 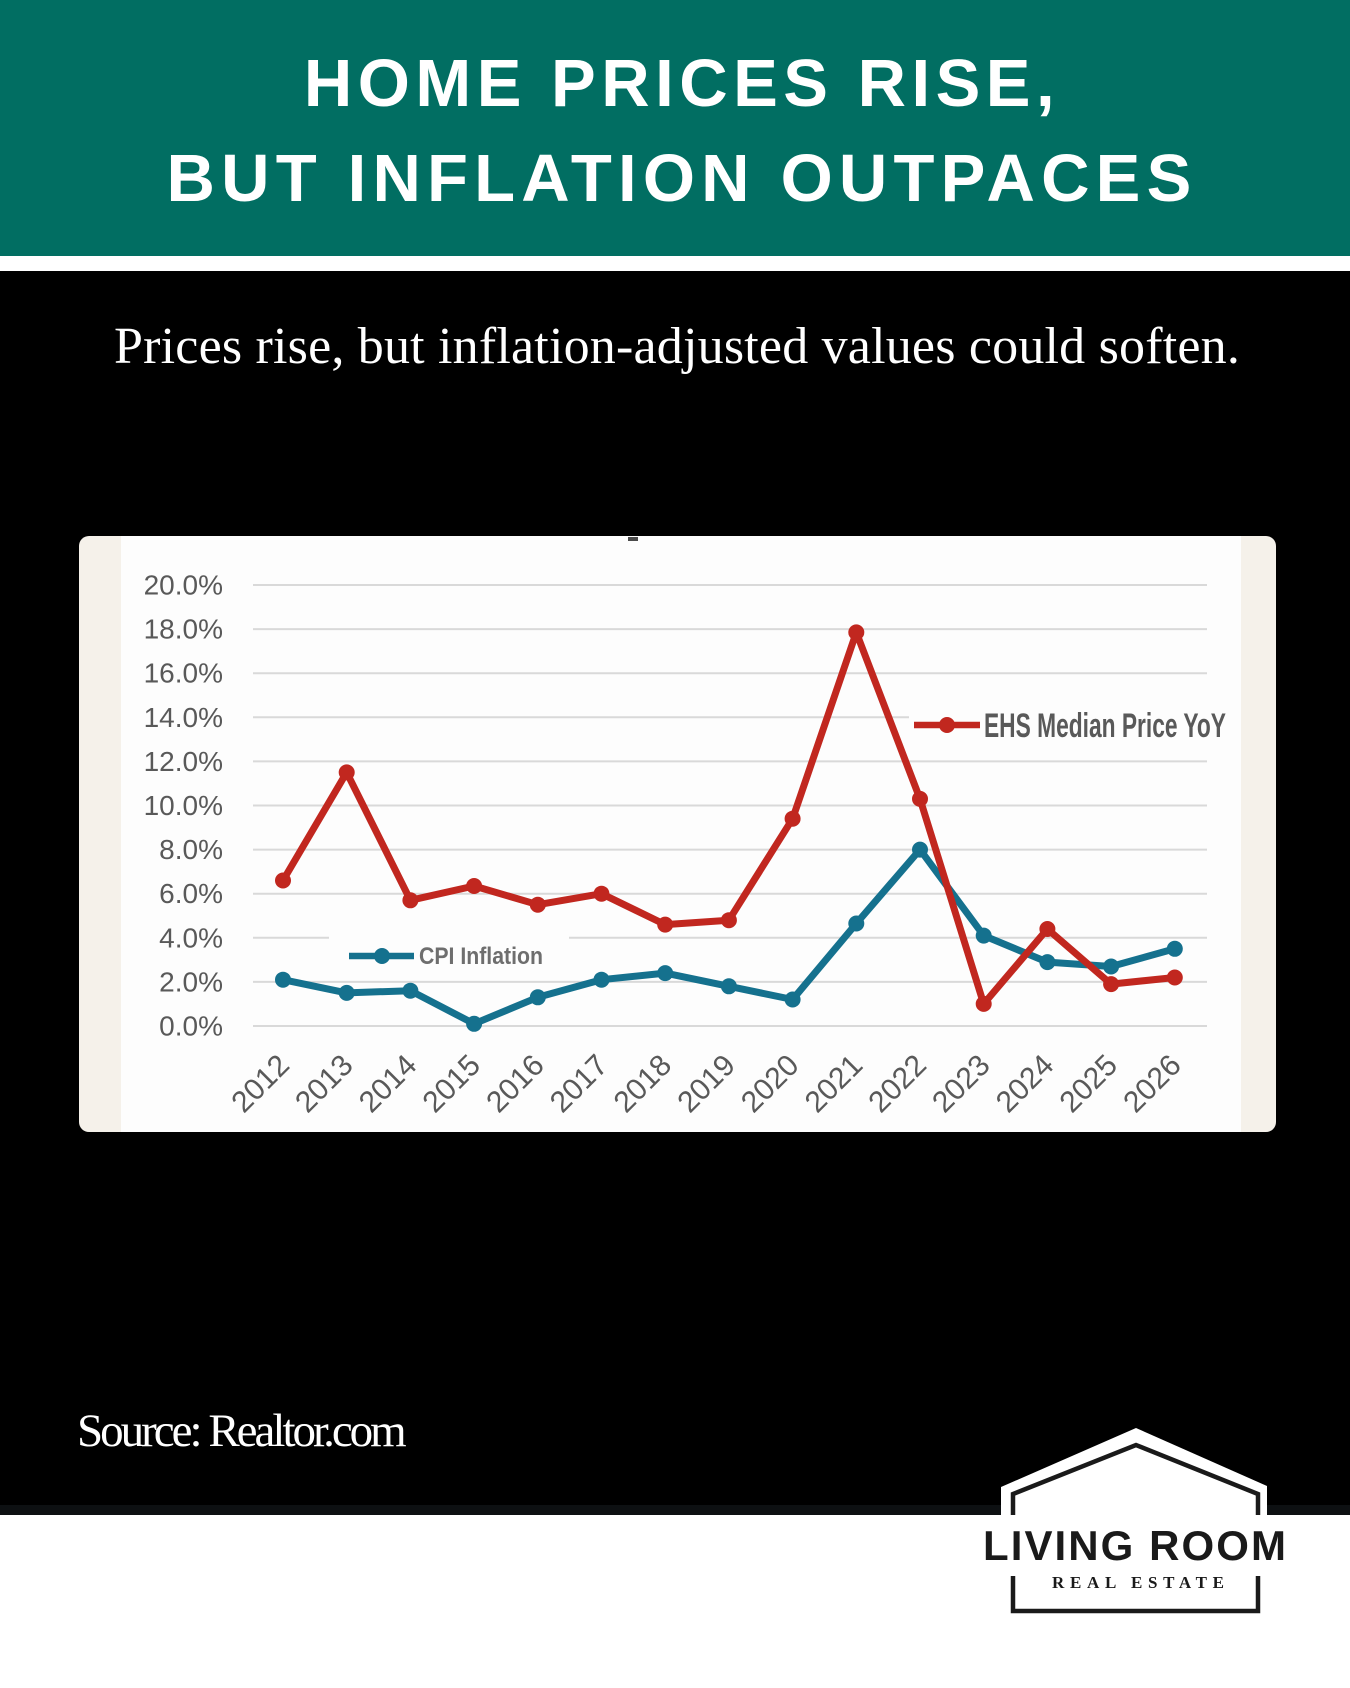 What do you see at coordinates (191, 1026) in the screenshot?
I see `svg-text: 0.0%` at bounding box center [191, 1026].